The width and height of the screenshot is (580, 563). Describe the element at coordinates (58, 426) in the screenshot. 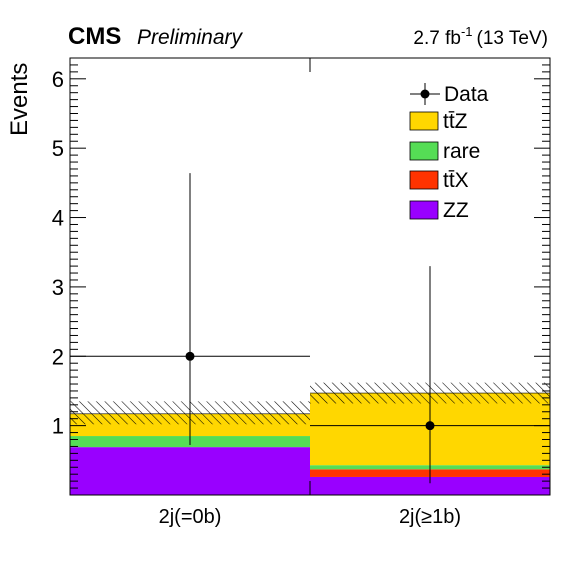

I see `y-tick-label: 1` at that location.